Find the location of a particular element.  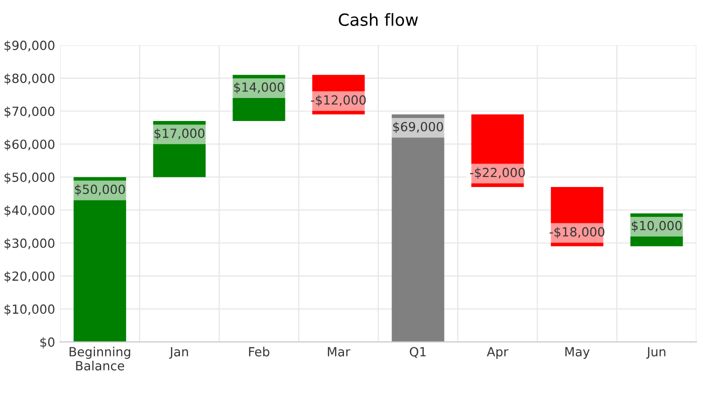

data-label: -$12,000 is located at coordinates (338, 100).